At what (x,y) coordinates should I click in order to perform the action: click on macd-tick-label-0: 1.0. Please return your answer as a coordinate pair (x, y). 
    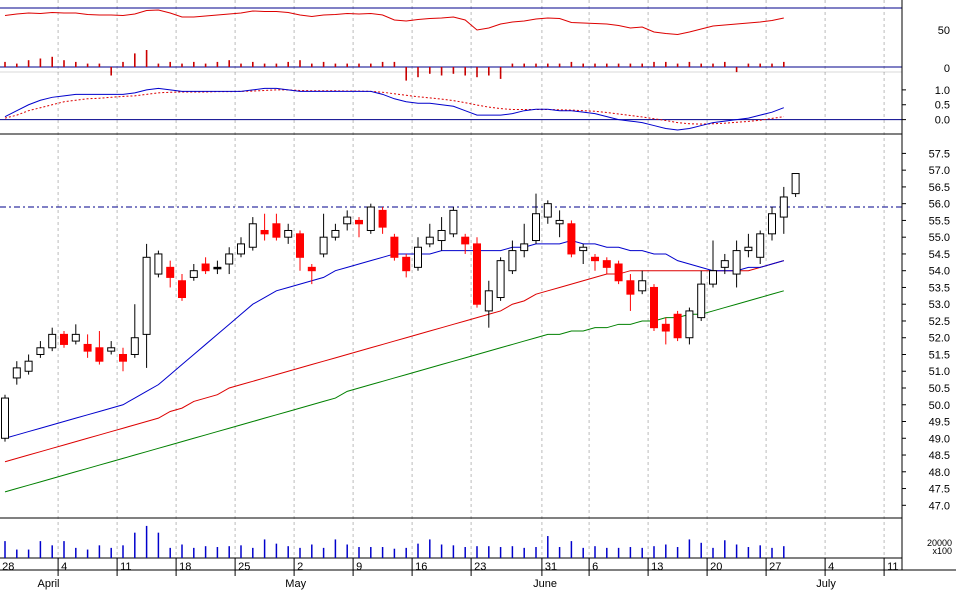
    Looking at the image, I should click on (942, 91).